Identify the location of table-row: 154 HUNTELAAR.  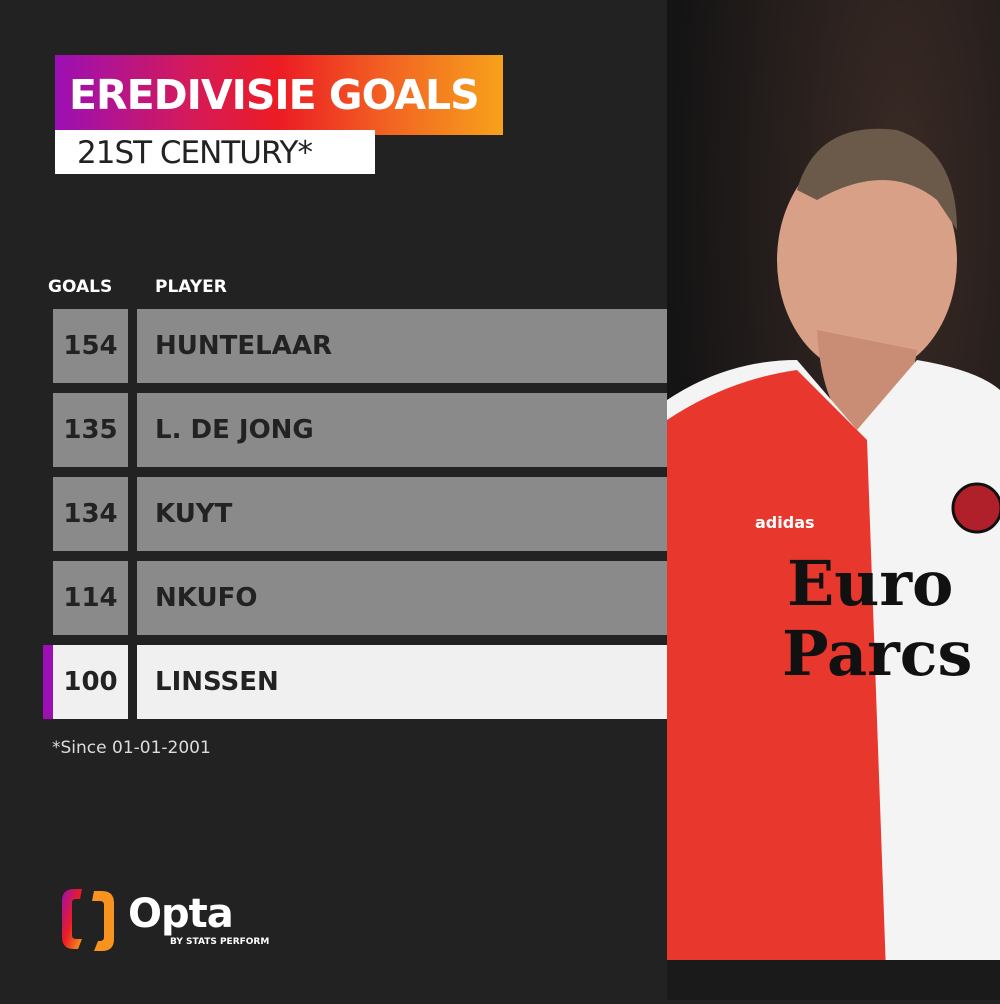
(360, 346).